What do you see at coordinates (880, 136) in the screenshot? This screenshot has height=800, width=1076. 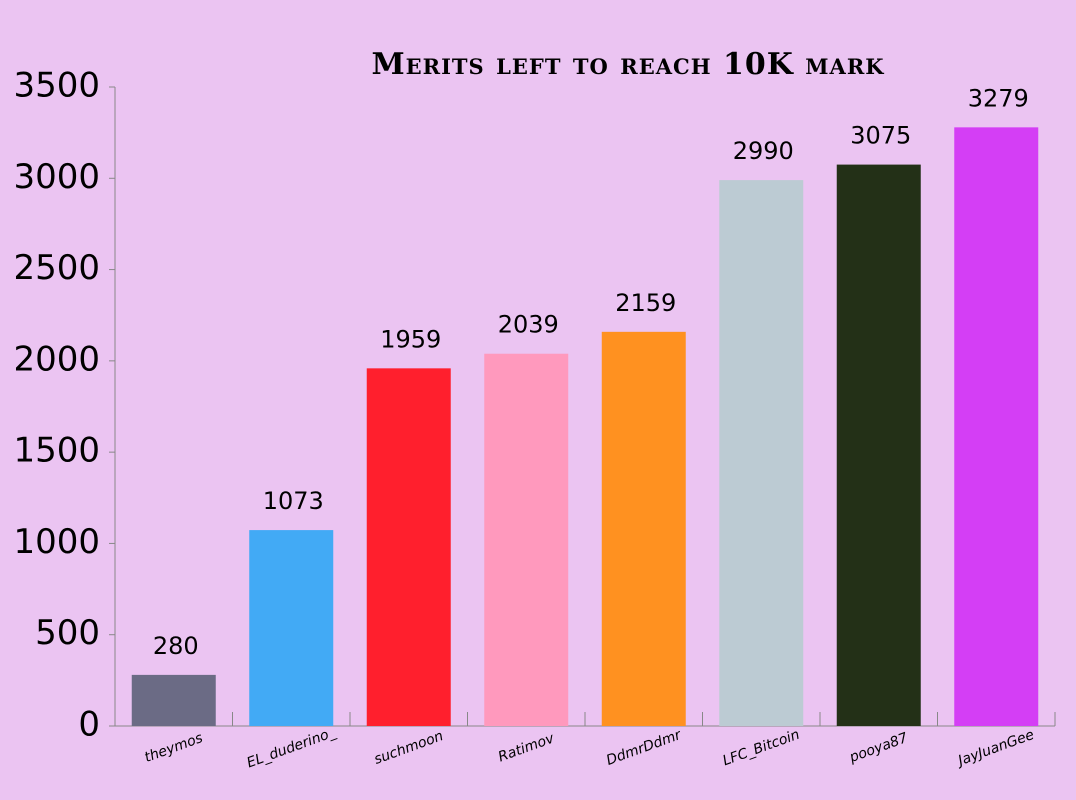 I see `value-label: 3075` at bounding box center [880, 136].